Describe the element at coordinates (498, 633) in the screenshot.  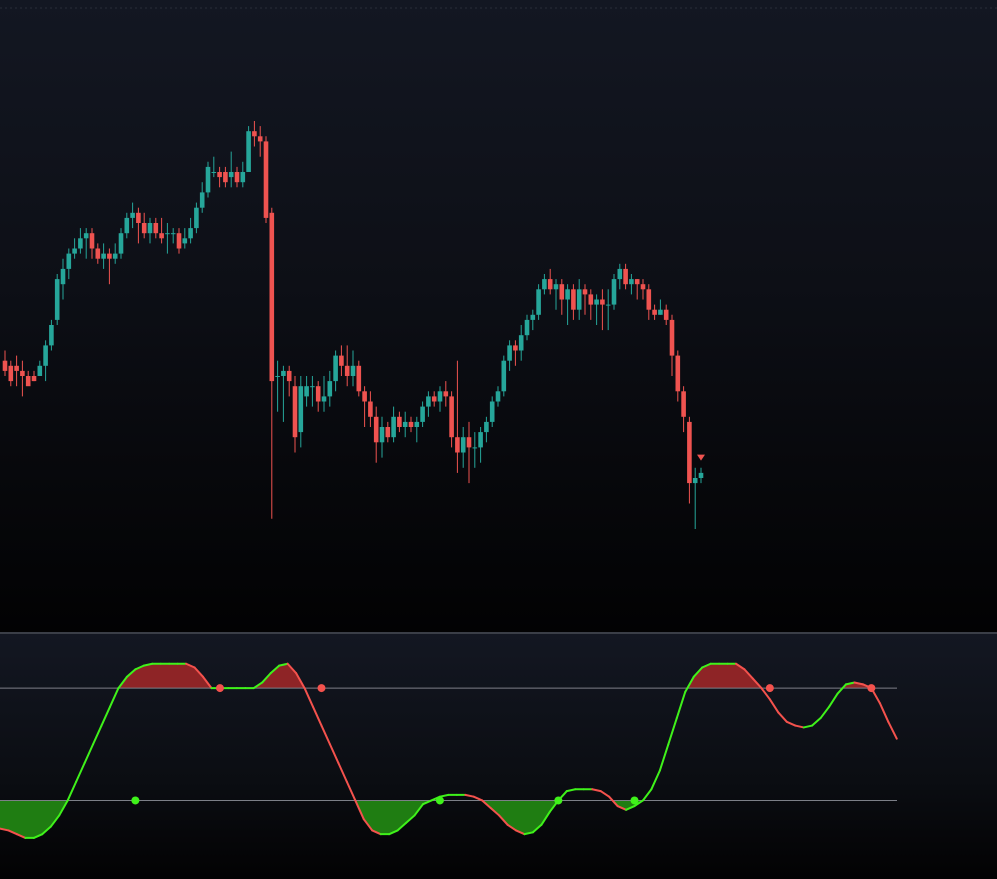
I see `pane-divider` at that location.